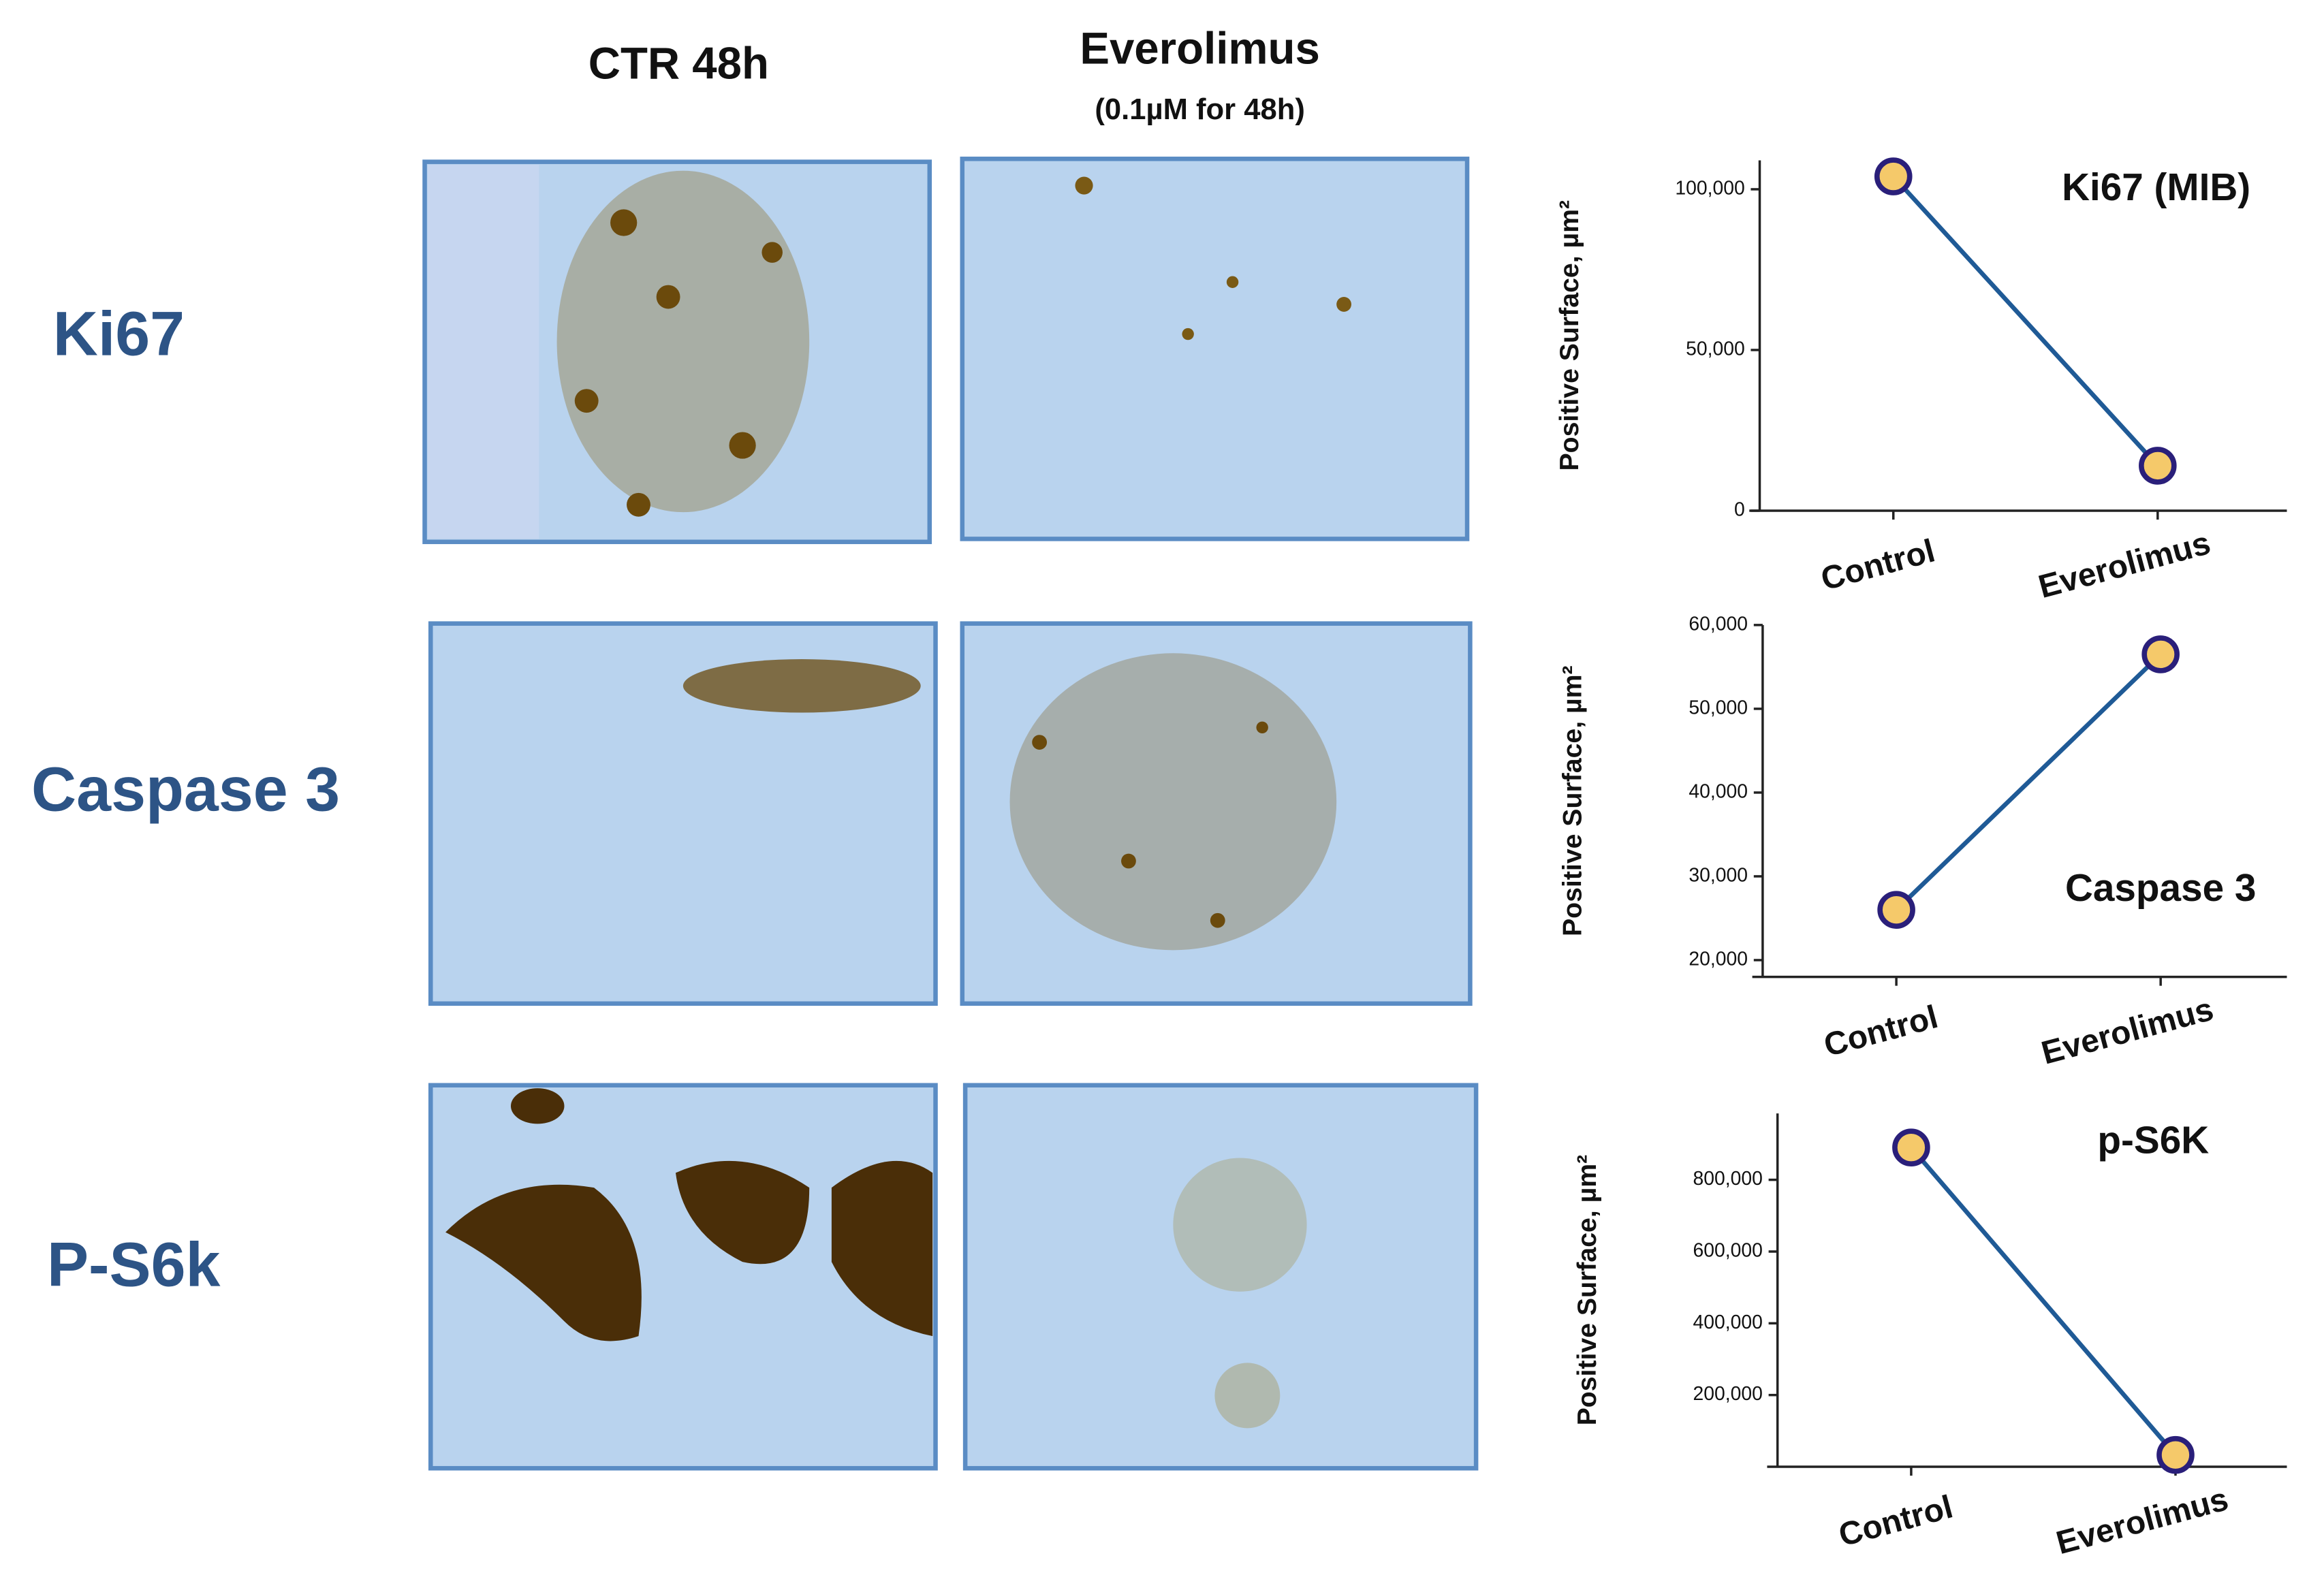 This screenshot has width=2324, height=1590. Describe the element at coordinates (119, 333) in the screenshot. I see `row-label: Ki67` at that location.